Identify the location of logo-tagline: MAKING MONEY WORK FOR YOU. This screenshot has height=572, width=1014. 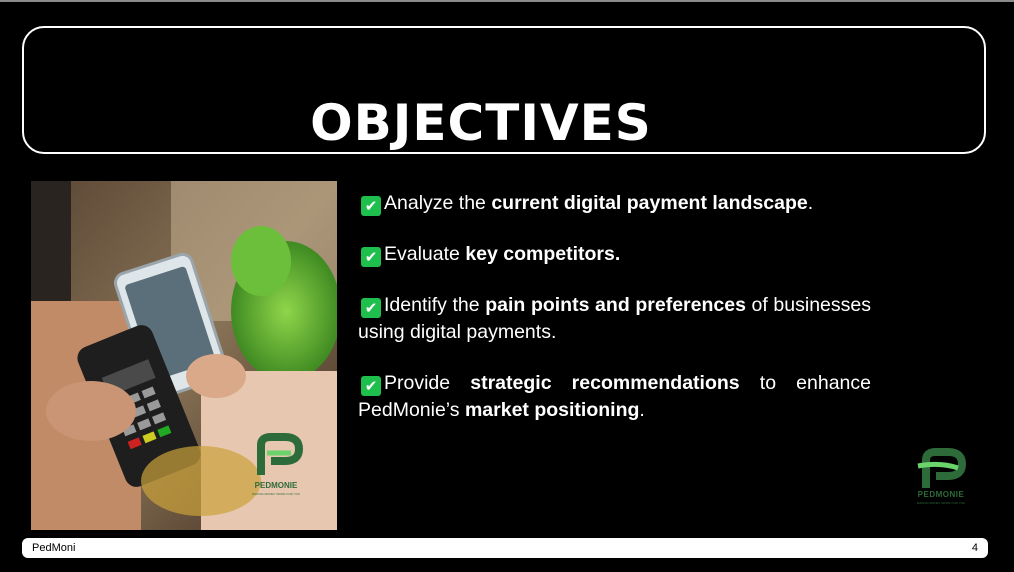
(941, 503).